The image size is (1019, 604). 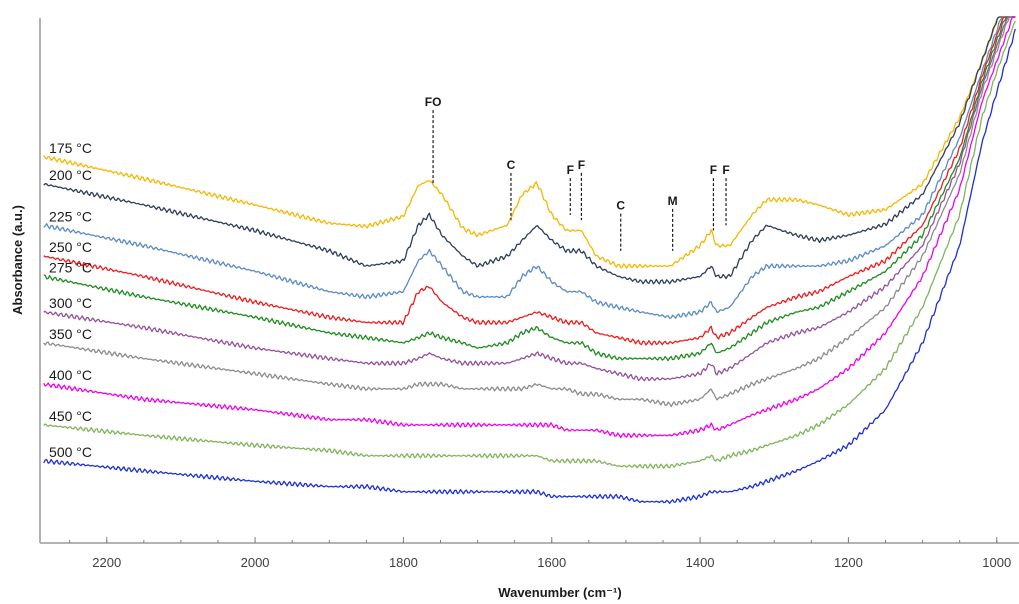 I want to click on x-tick-label: 1400, so click(x=700, y=562).